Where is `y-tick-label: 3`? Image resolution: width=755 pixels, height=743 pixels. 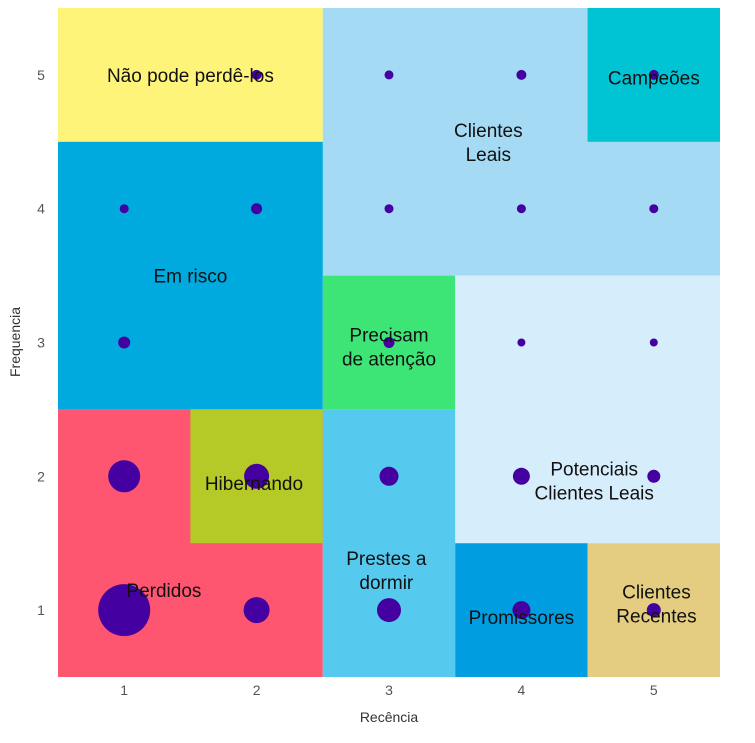 y-tick-label: 3 is located at coordinates (41, 343).